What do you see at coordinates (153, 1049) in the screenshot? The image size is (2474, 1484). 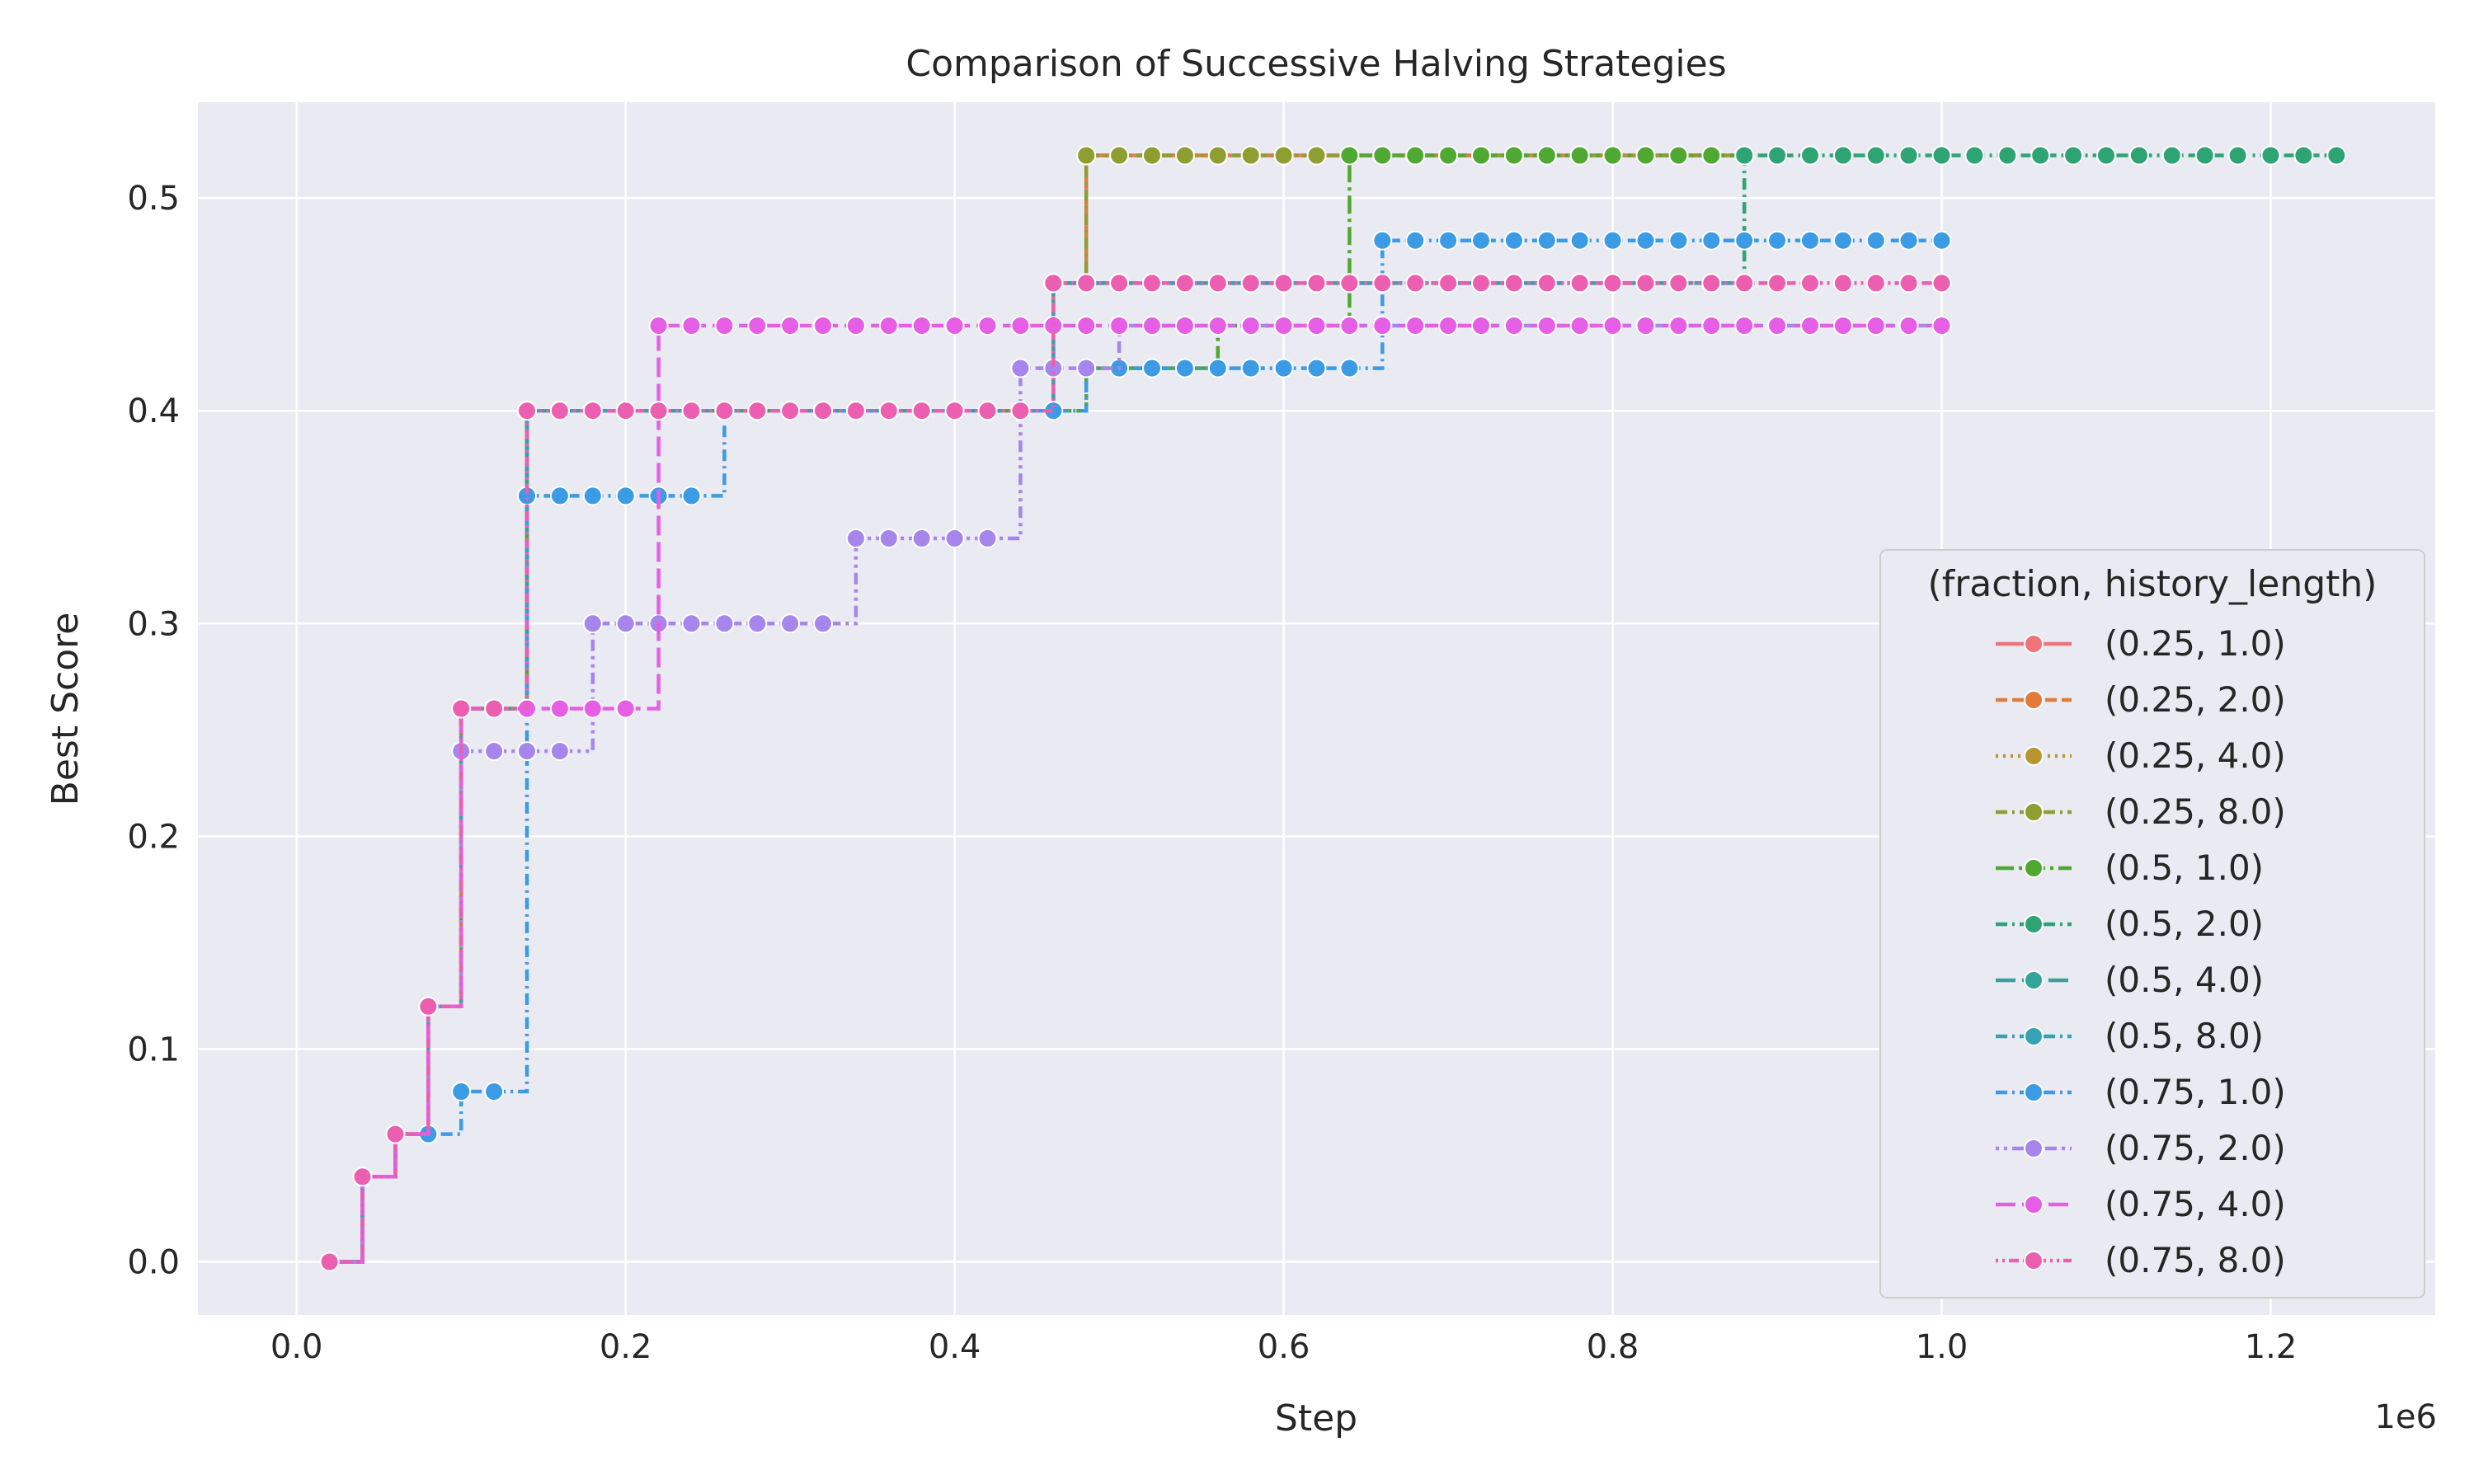 I see `y-tick-label: 0.1` at bounding box center [153, 1049].